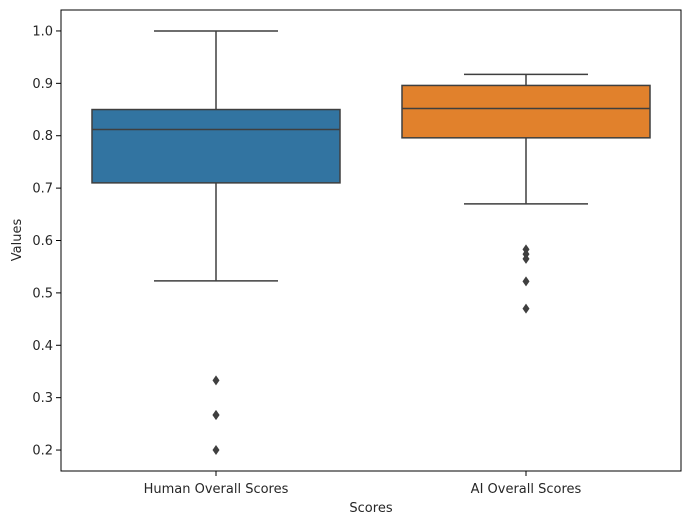 The image size is (691, 525). Describe the element at coordinates (363, 484) in the screenshot. I see `x-axis: Human Overall Scores AI Overall Scores` at that location.